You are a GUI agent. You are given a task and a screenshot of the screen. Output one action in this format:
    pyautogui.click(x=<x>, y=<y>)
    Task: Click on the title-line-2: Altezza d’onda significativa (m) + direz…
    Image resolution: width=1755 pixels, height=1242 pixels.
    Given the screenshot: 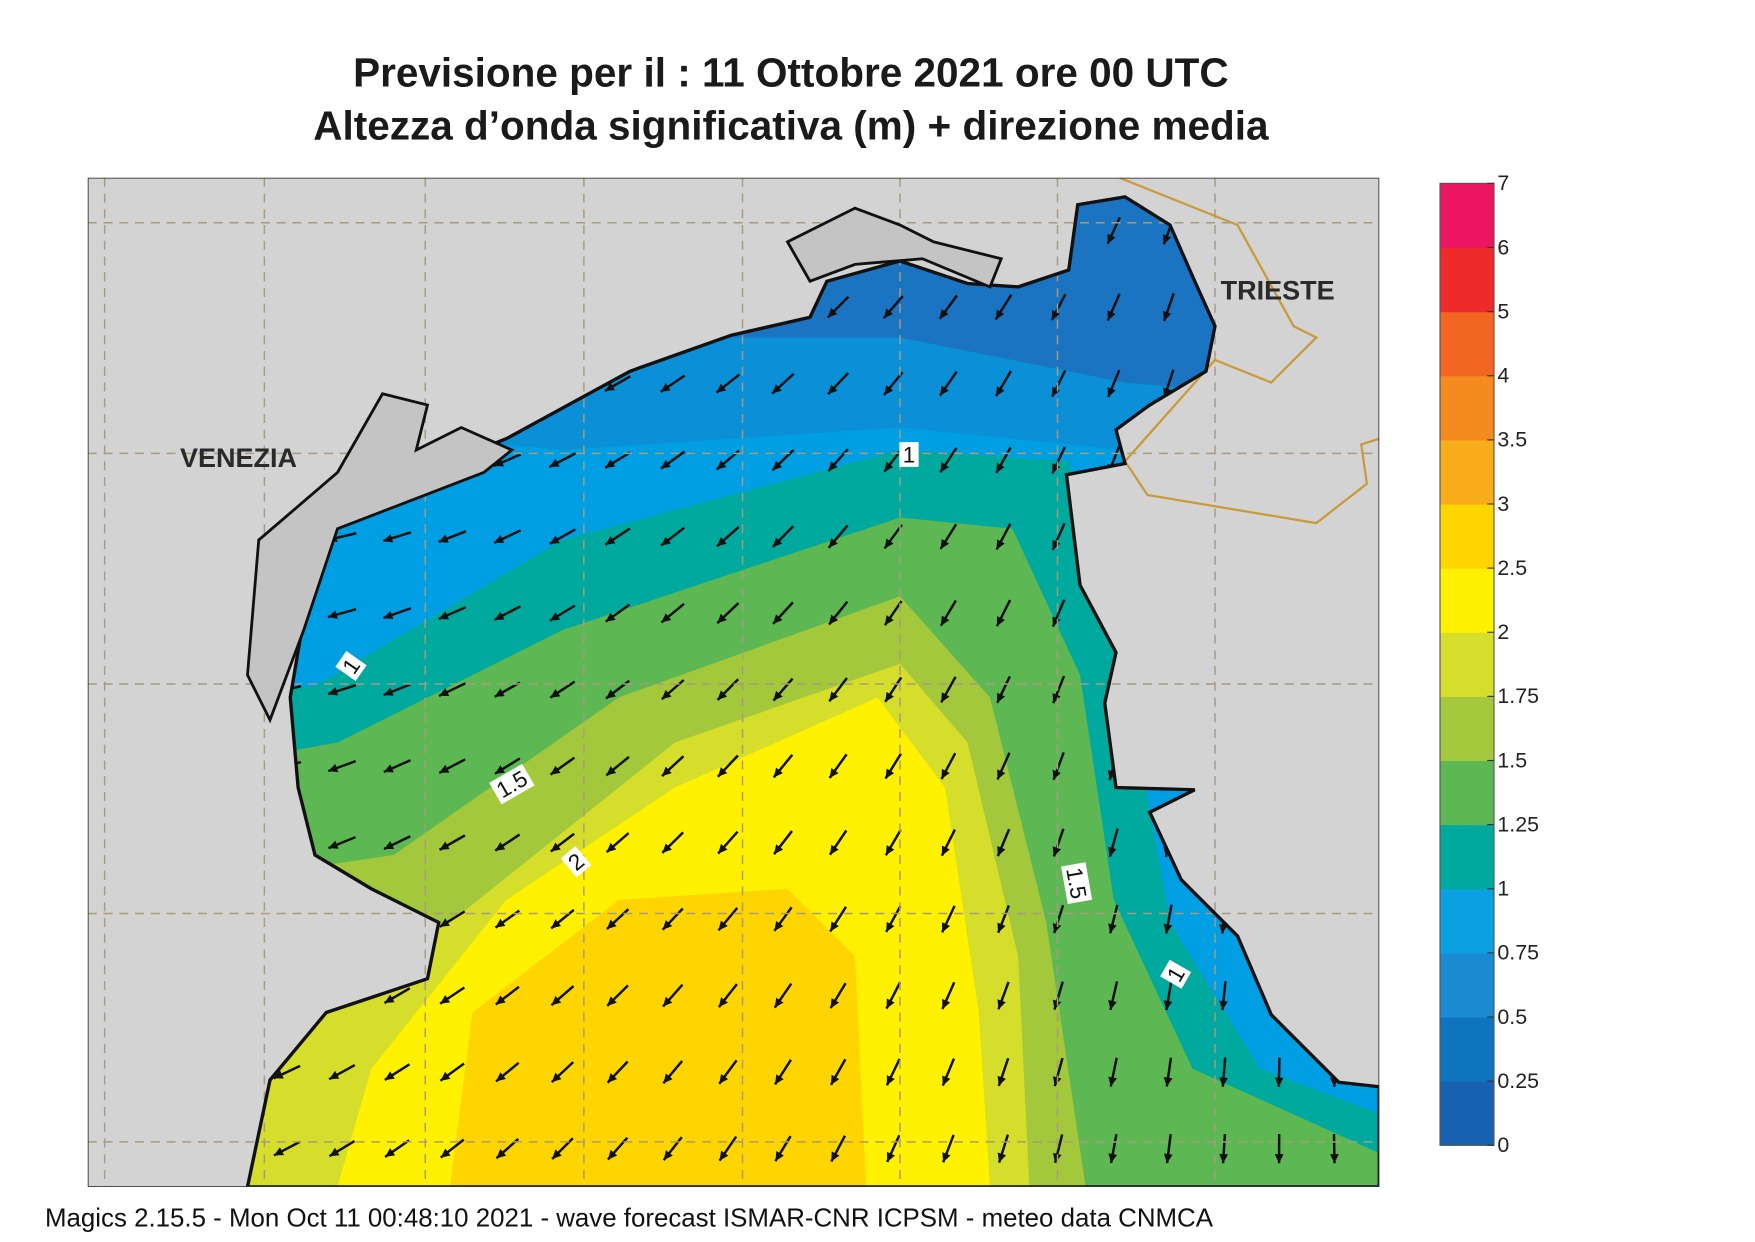 What is the action you would take?
    pyautogui.click(x=791, y=126)
    